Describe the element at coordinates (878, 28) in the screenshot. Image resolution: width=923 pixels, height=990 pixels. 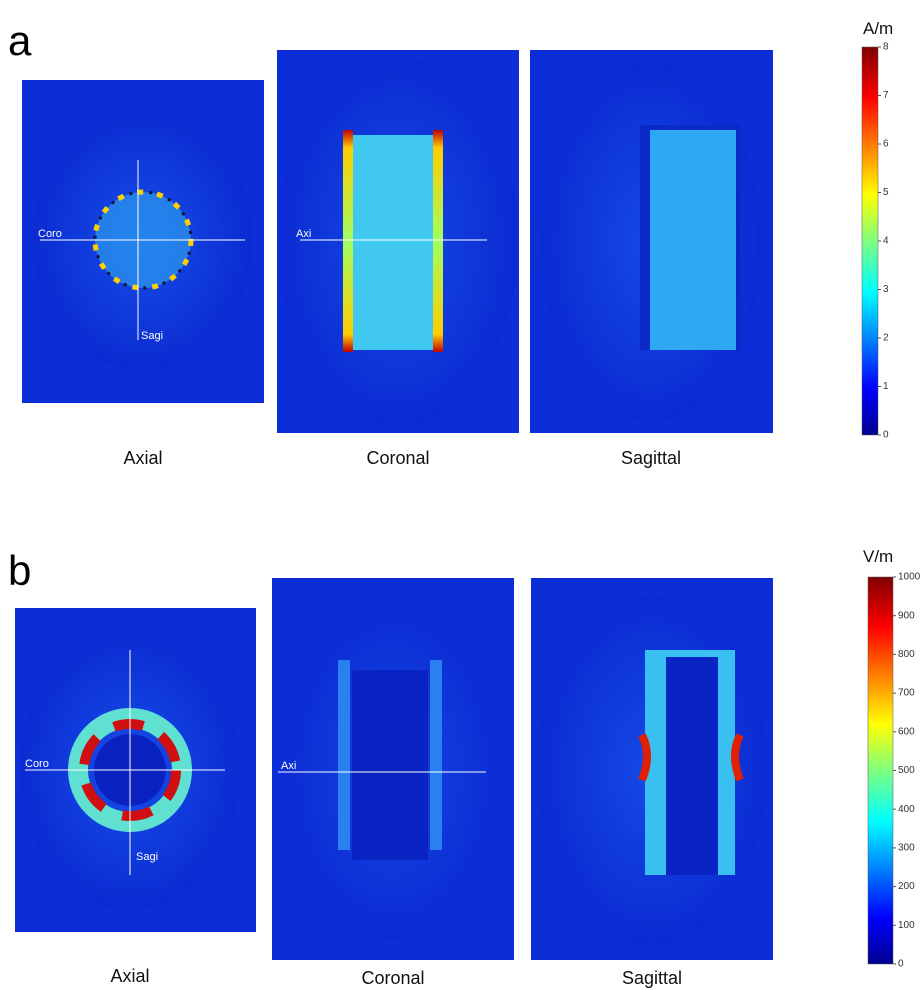
I see `unit-label: A/m` at that location.